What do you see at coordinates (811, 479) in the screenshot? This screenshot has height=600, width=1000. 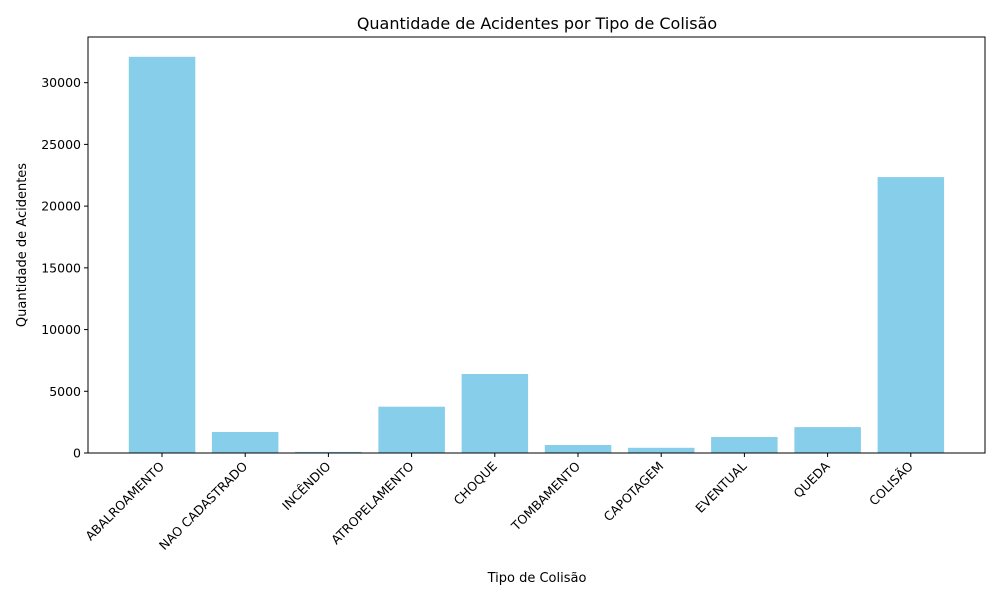 I see `x-tick-label: QUEDA` at bounding box center [811, 479].